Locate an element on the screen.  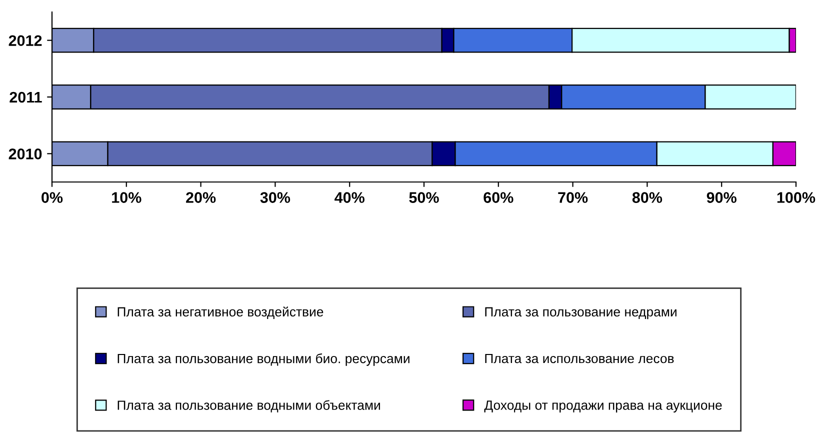
y-tick-label: 2011 is located at coordinates (26, 97).